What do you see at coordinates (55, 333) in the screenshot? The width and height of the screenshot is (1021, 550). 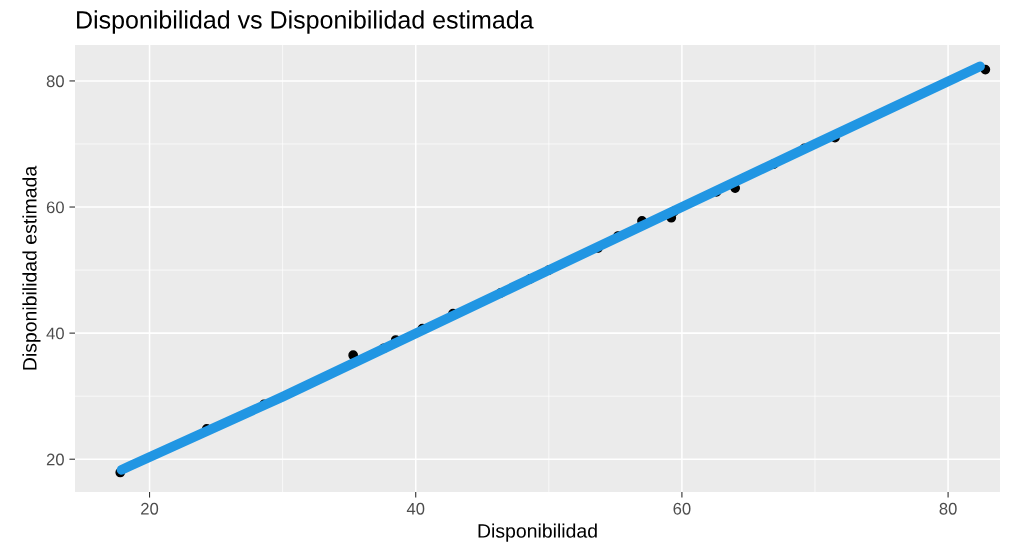 I see `y-tick-label: 40` at bounding box center [55, 333].